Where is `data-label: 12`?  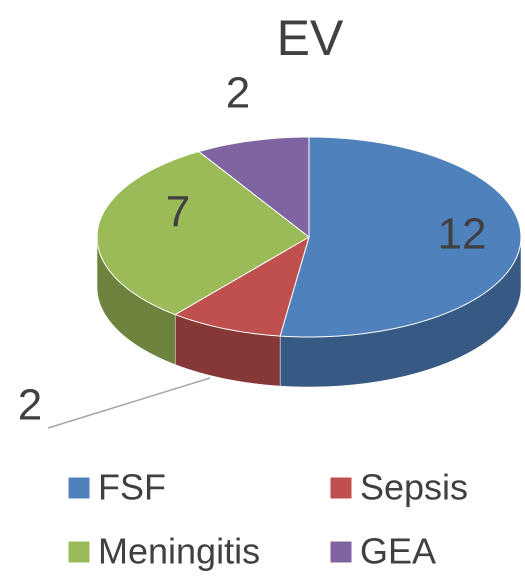 data-label: 12 is located at coordinates (462, 234).